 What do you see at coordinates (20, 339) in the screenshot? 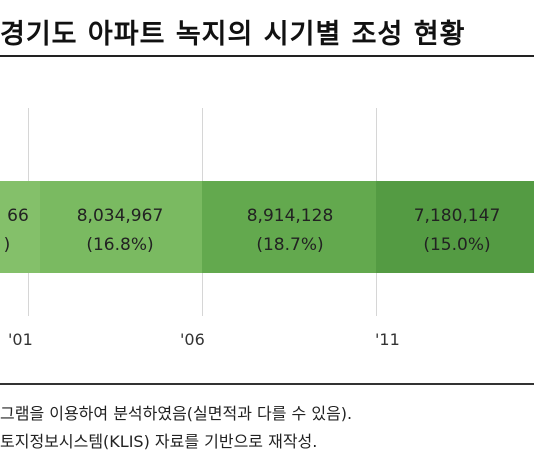
I see `x-tick-label: '01` at bounding box center [20, 339].